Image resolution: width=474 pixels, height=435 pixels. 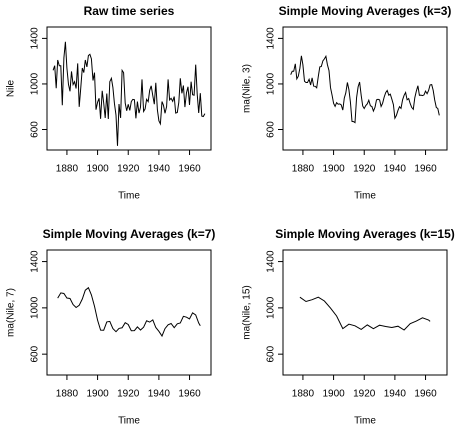 I want to click on y-axis-label: ma(Nile, 3), so click(x=247, y=88).